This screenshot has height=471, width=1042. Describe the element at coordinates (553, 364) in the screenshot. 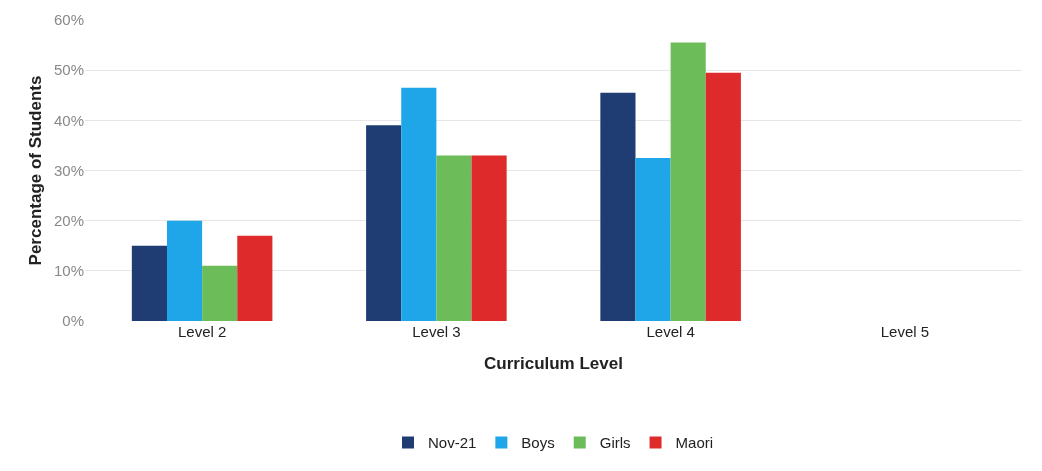

I see `x-axis-title: Curriculum Level` at that location.